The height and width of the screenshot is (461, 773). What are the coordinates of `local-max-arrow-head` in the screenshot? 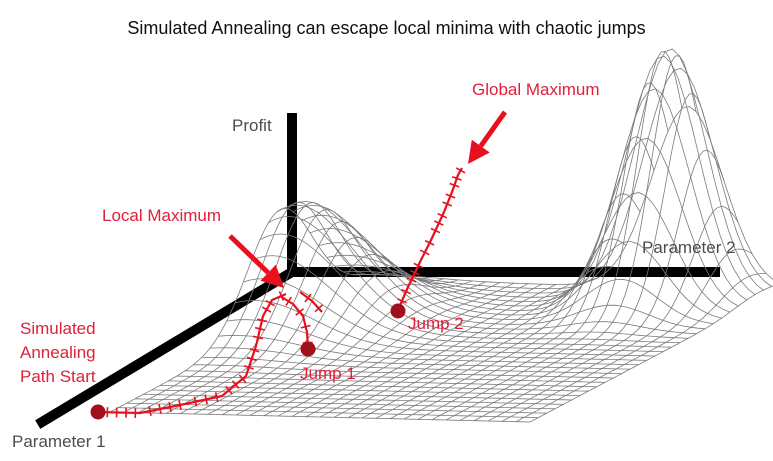 It's located at (272, 276).